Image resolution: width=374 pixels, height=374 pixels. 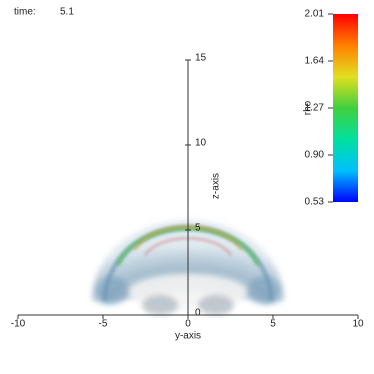 I want to click on x-tick-label: 0, so click(x=188, y=324).